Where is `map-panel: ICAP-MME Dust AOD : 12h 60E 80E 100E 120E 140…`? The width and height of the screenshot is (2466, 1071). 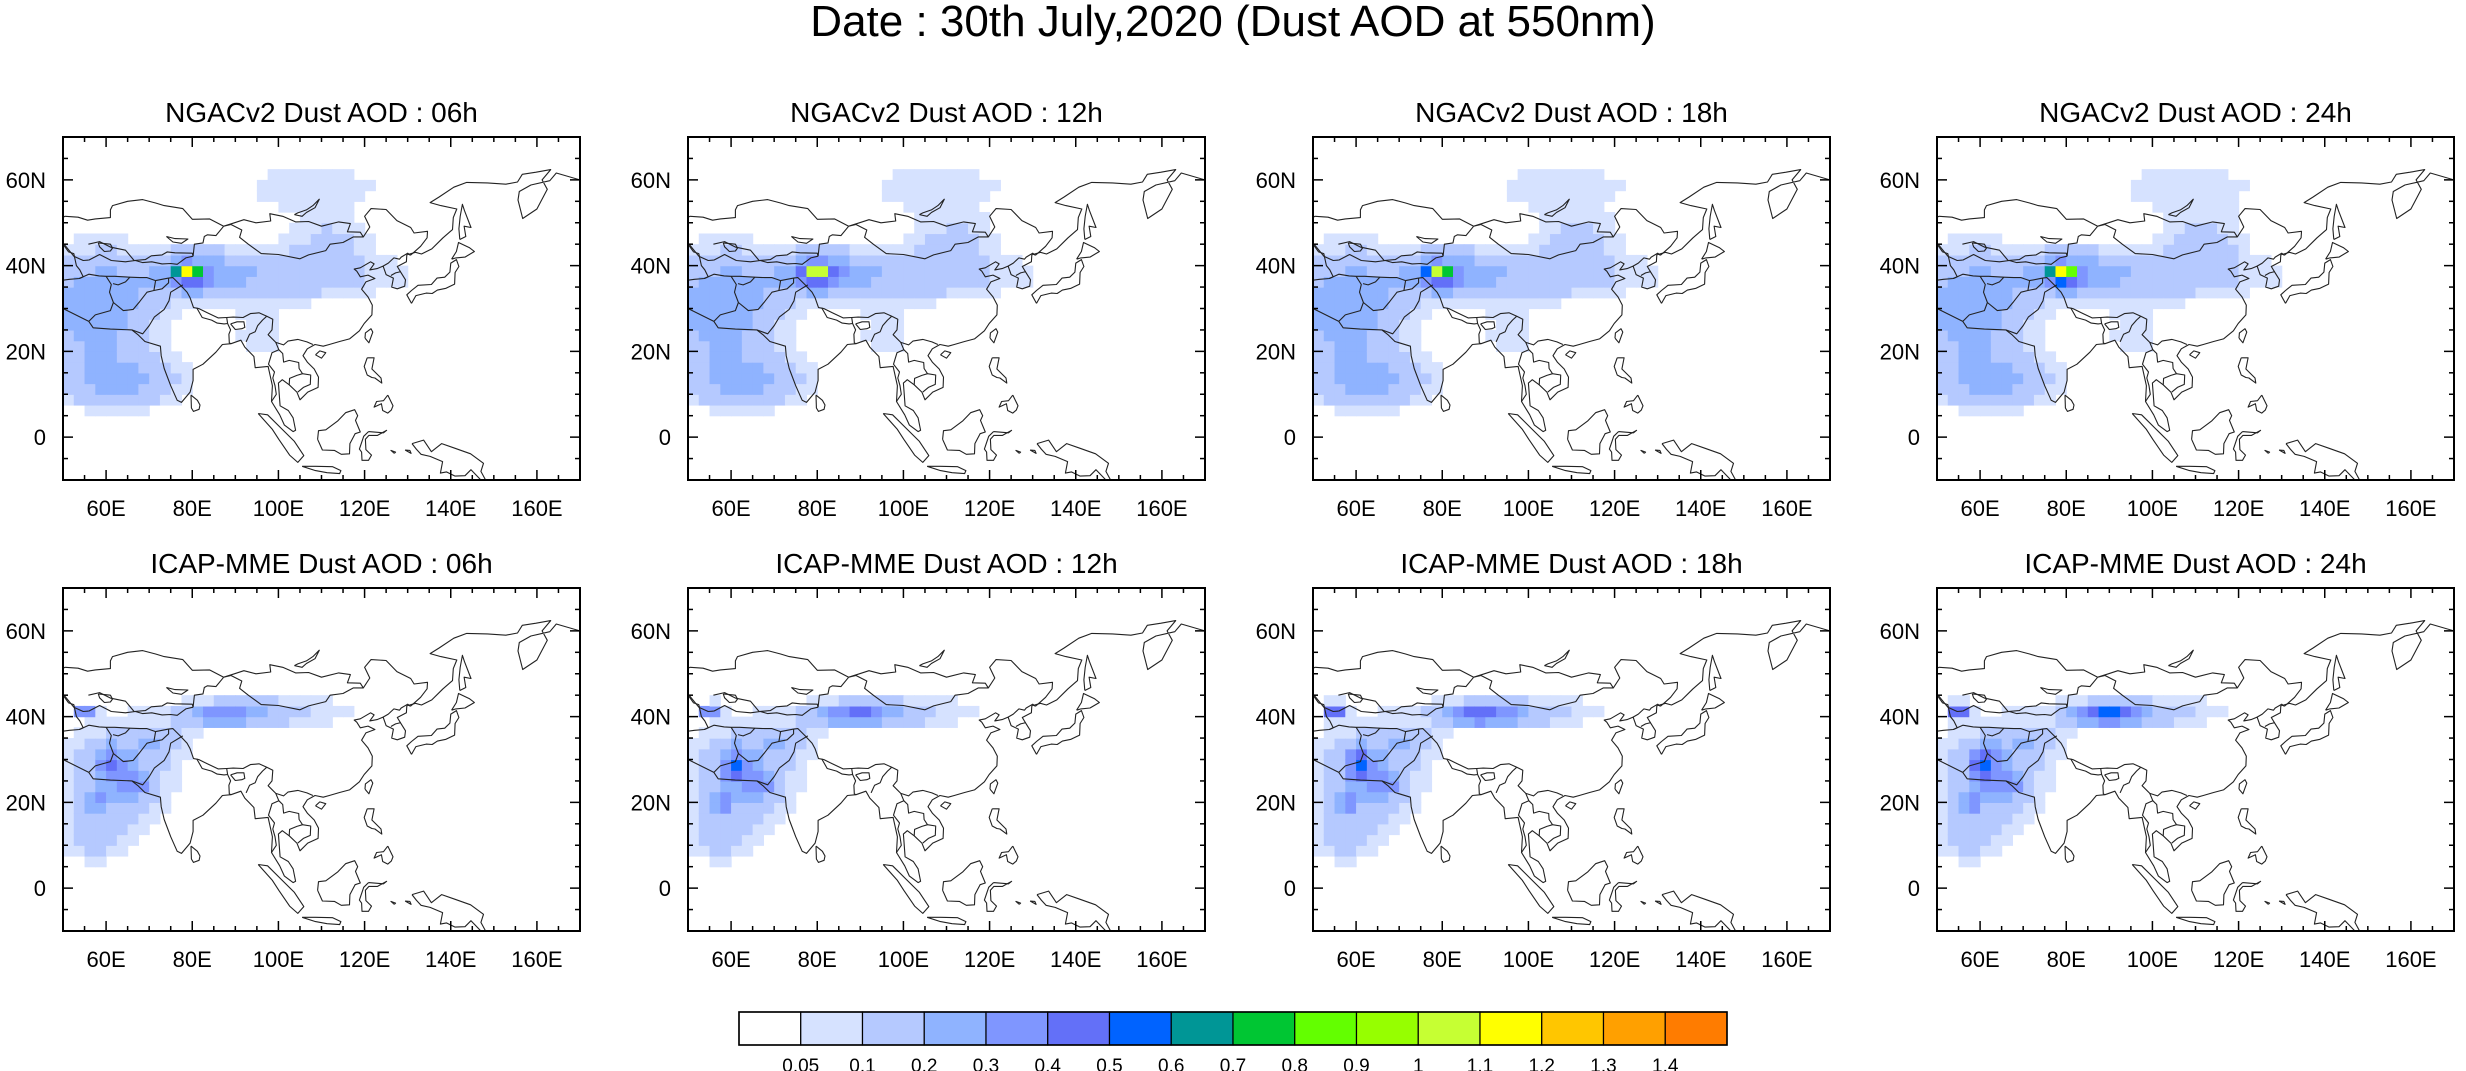
map-panel: ICAP-MME Dust AOD : 12h 60E 80E 100E 120E 140… is located at coordinates (918, 760).